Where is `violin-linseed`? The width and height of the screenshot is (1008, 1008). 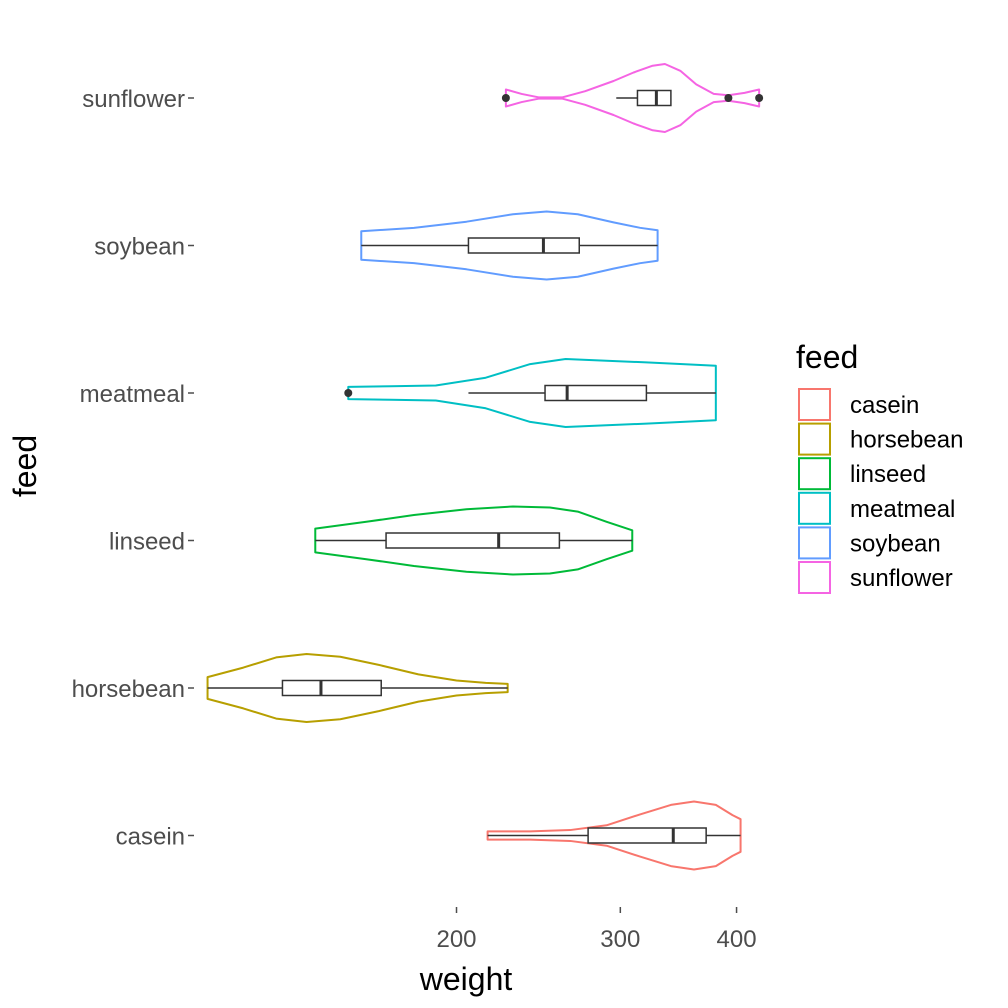 violin-linseed is located at coordinates (474, 540).